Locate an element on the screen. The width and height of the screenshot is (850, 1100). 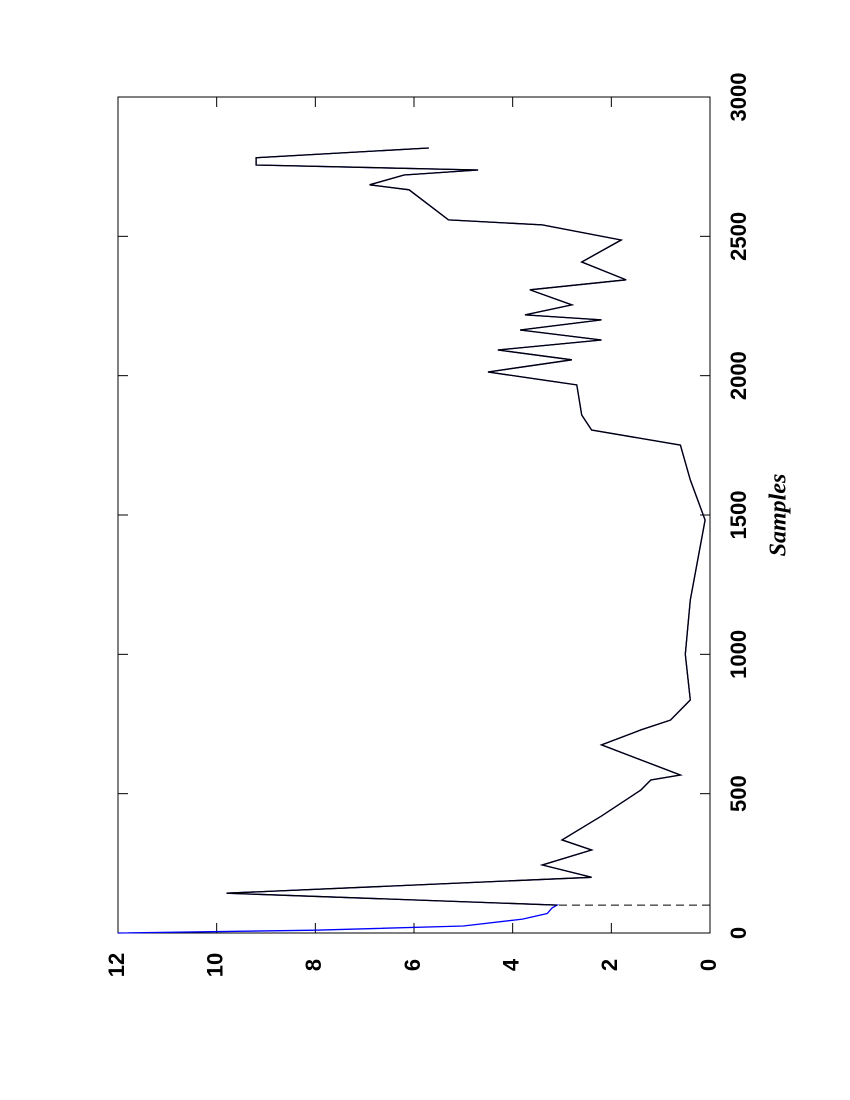
x-tick-label: 0 is located at coordinates (738, 933).